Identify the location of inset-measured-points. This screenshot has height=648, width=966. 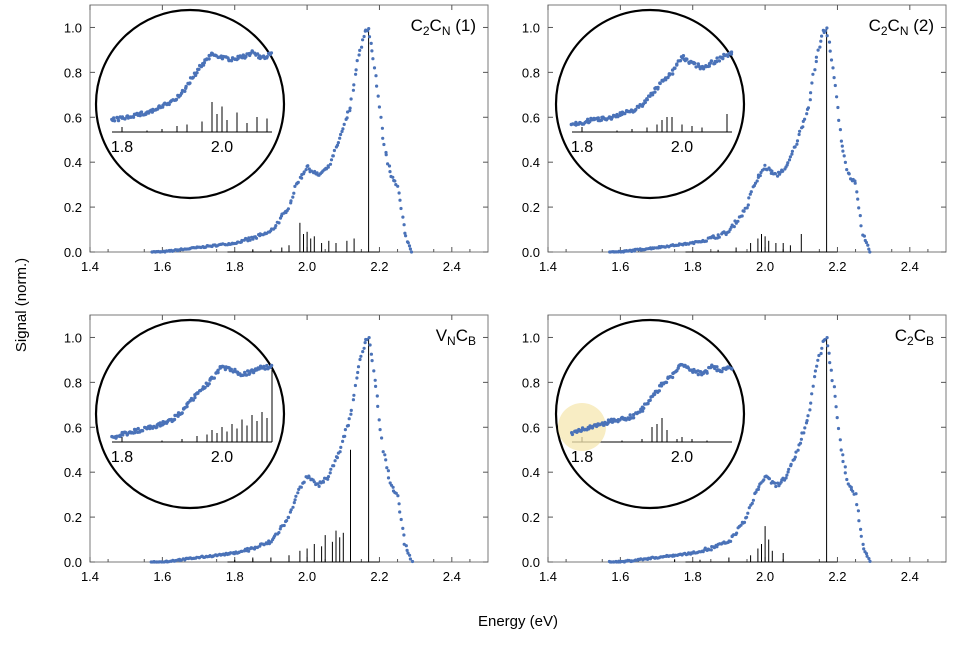
(192, 401).